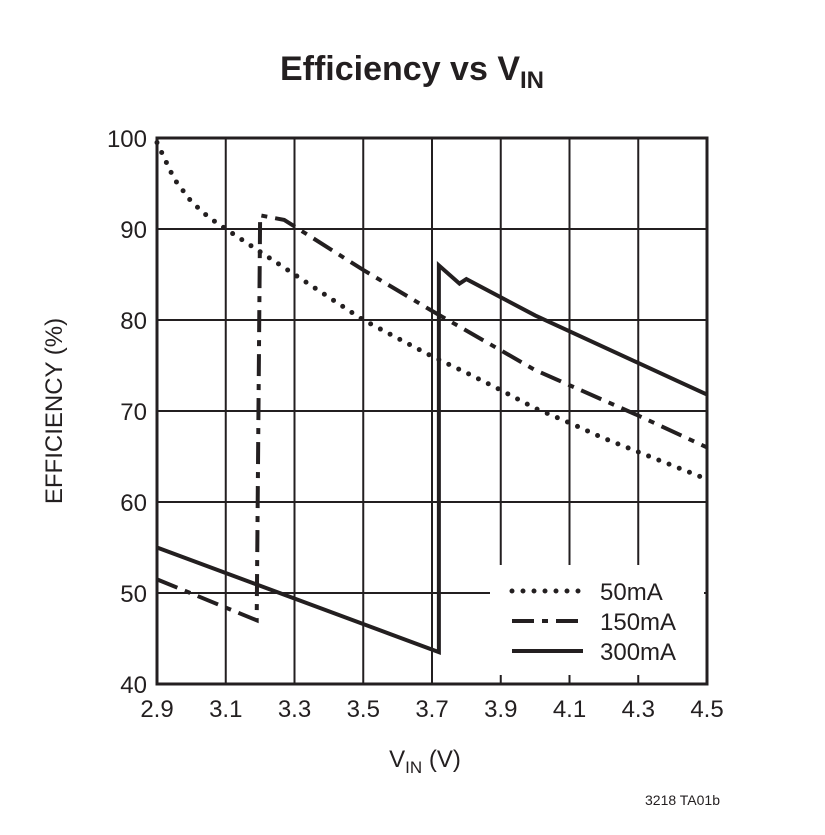  Describe the element at coordinates (638, 622) in the screenshot. I see `legend-label: 150mA` at that location.